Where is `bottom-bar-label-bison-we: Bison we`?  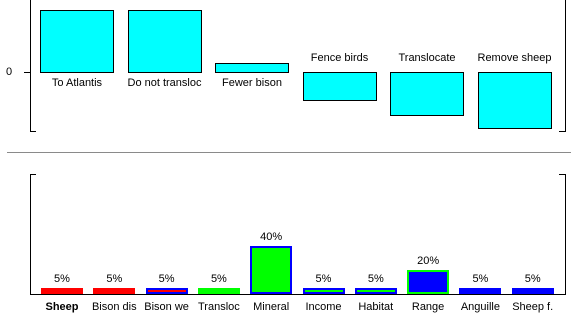
bottom-bar-label-bison-we: Bison we is located at coordinates (166, 307).